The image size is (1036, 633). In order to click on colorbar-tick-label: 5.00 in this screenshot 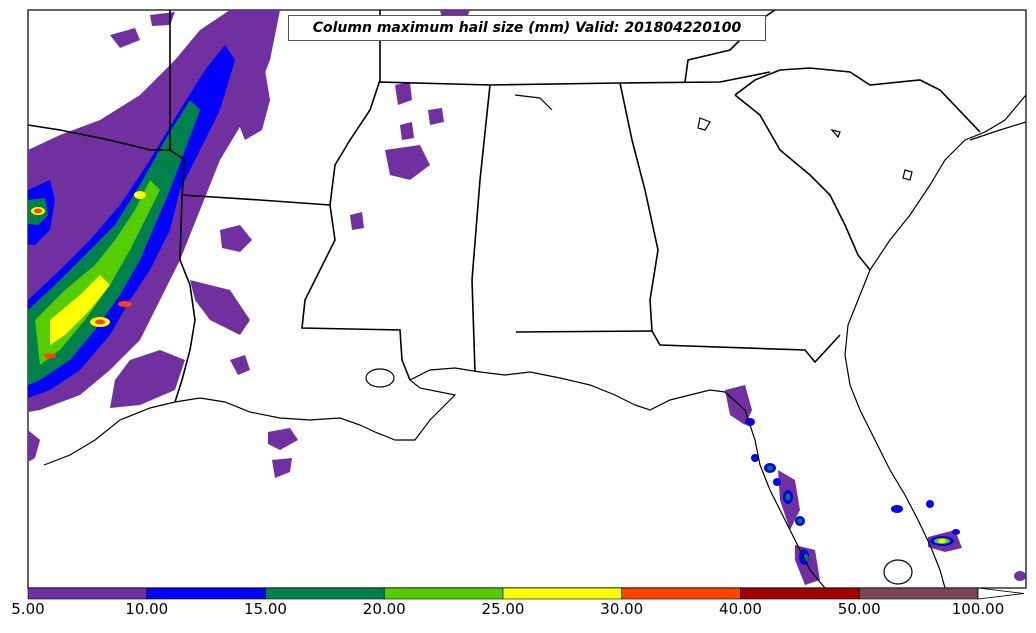, I will do `click(28, 609)`.